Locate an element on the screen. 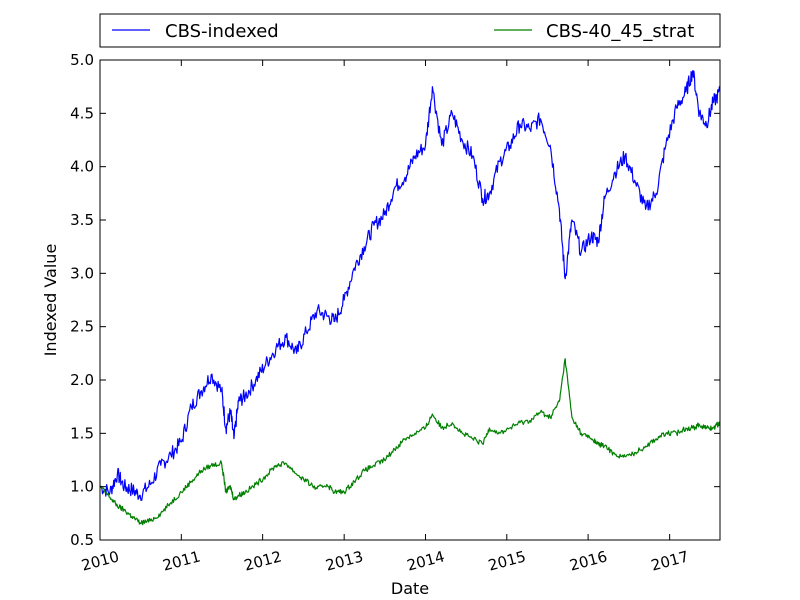 This screenshot has height=600, width=800. legend-box is located at coordinates (410, 30).